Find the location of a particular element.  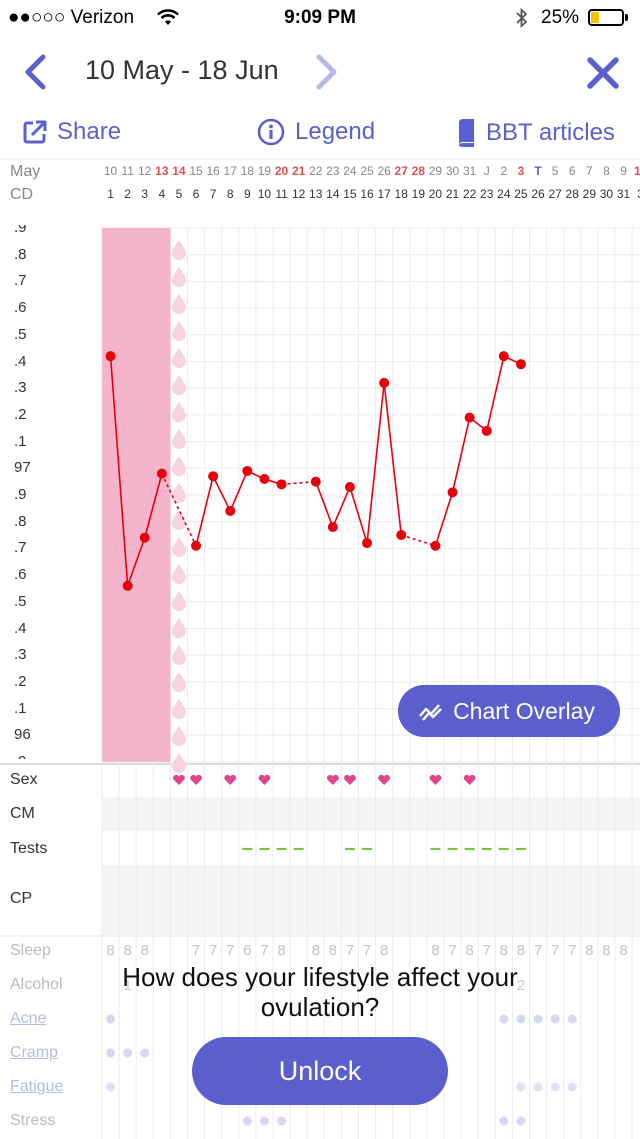

cycle-day-cell: 14 is located at coordinates (333, 194).